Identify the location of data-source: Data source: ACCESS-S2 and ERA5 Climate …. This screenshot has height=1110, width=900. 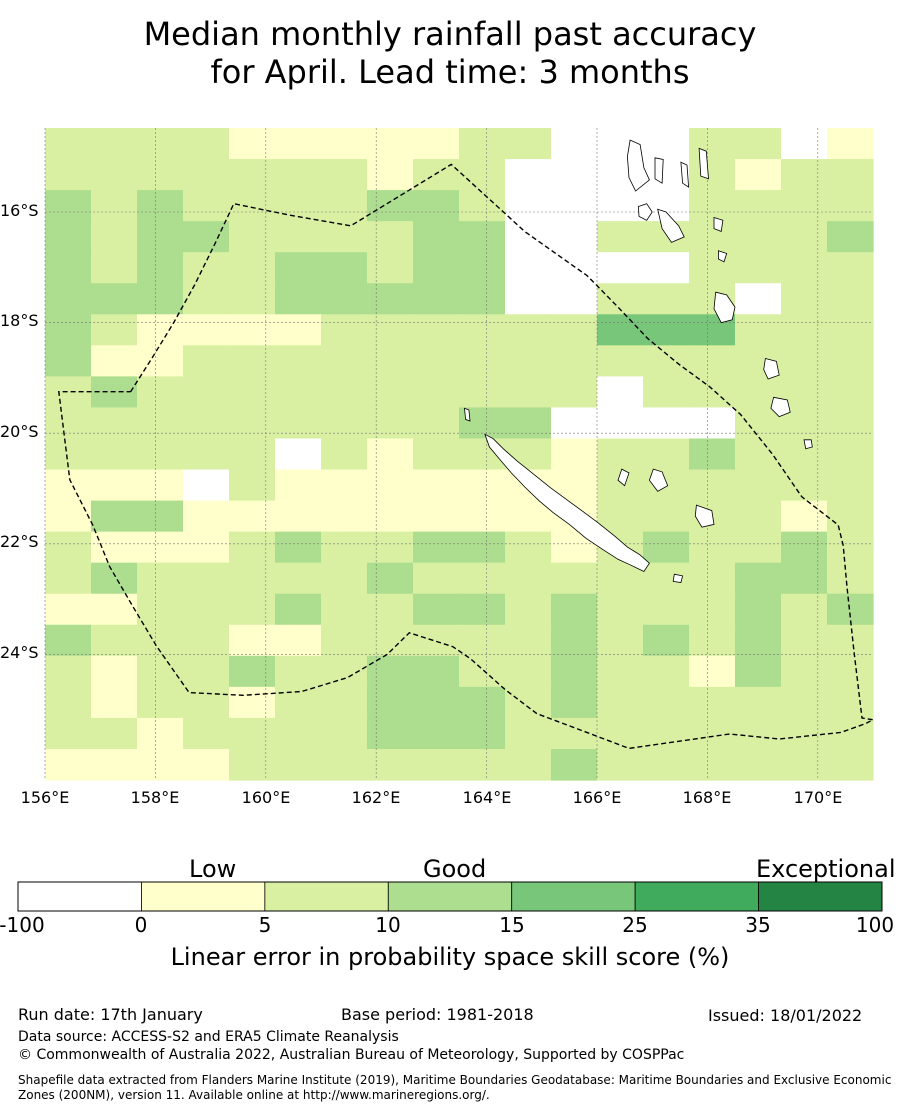
(208, 1037).